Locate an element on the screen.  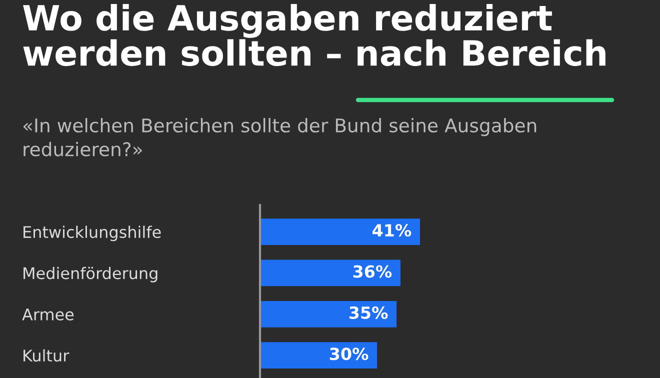
data-label: 30% is located at coordinates (349, 354).